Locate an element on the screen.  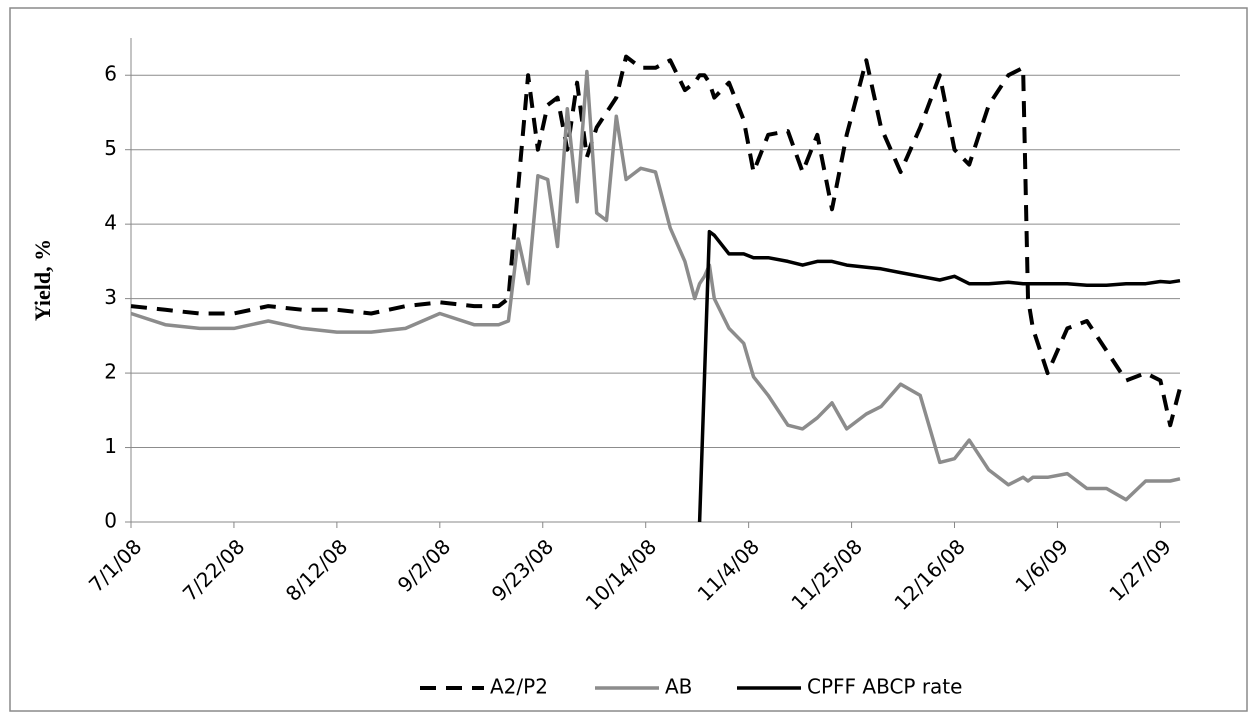
legend-label: CPFF ABCP rate is located at coordinates (884, 687).